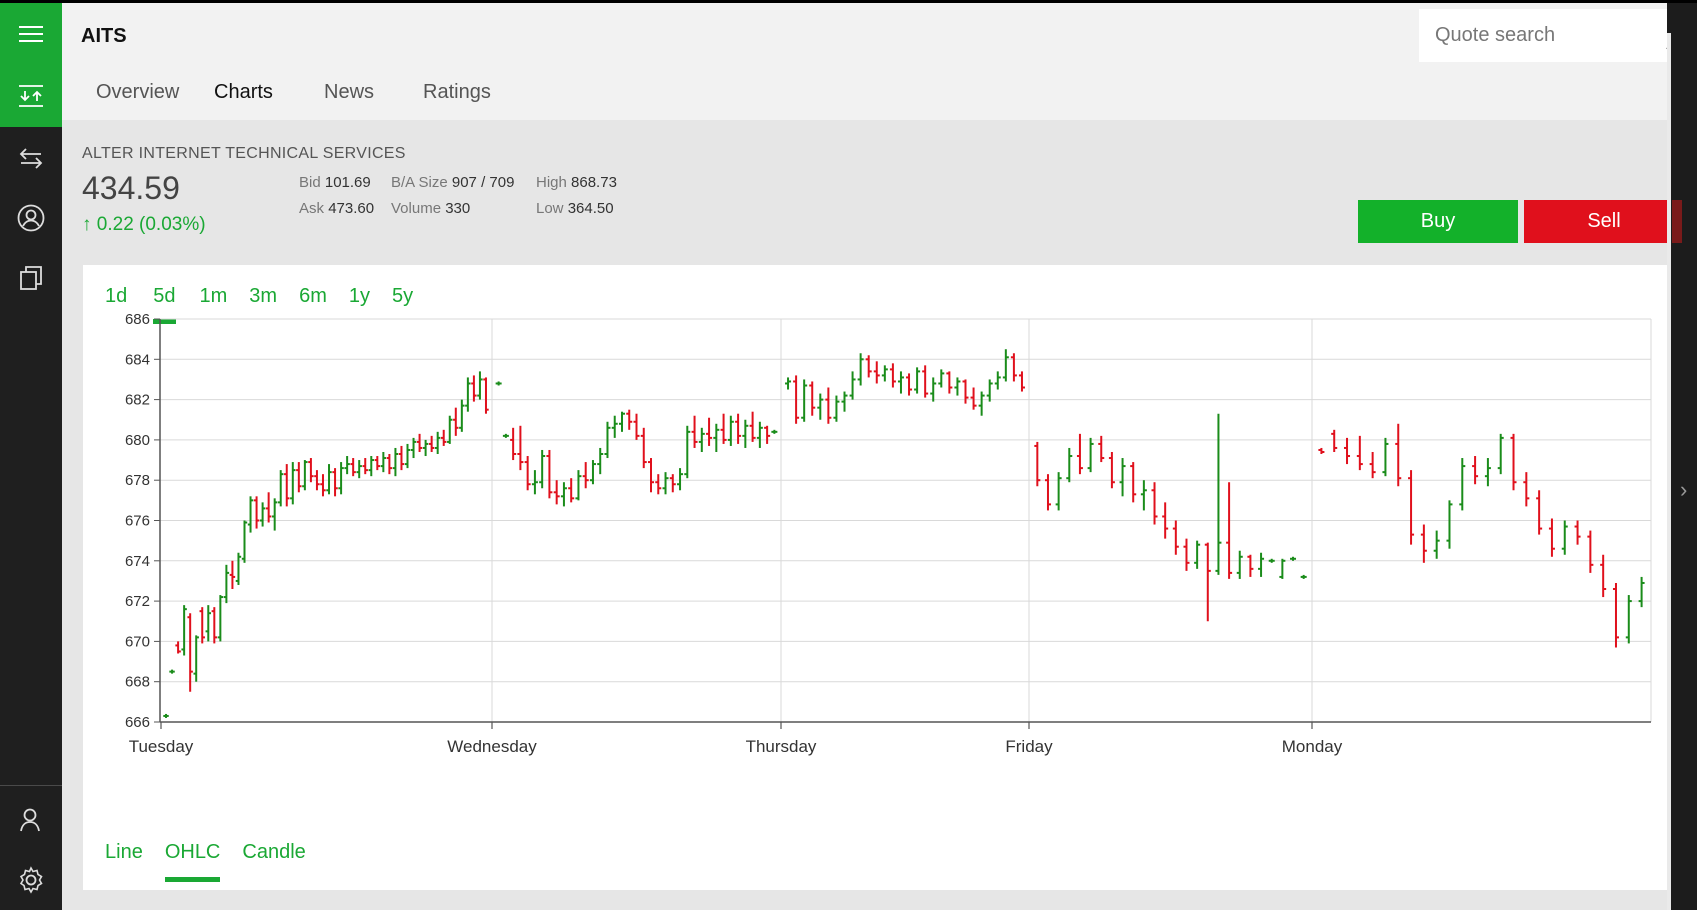  What do you see at coordinates (31, 96) in the screenshot?
I see `watchlist-button` at bounding box center [31, 96].